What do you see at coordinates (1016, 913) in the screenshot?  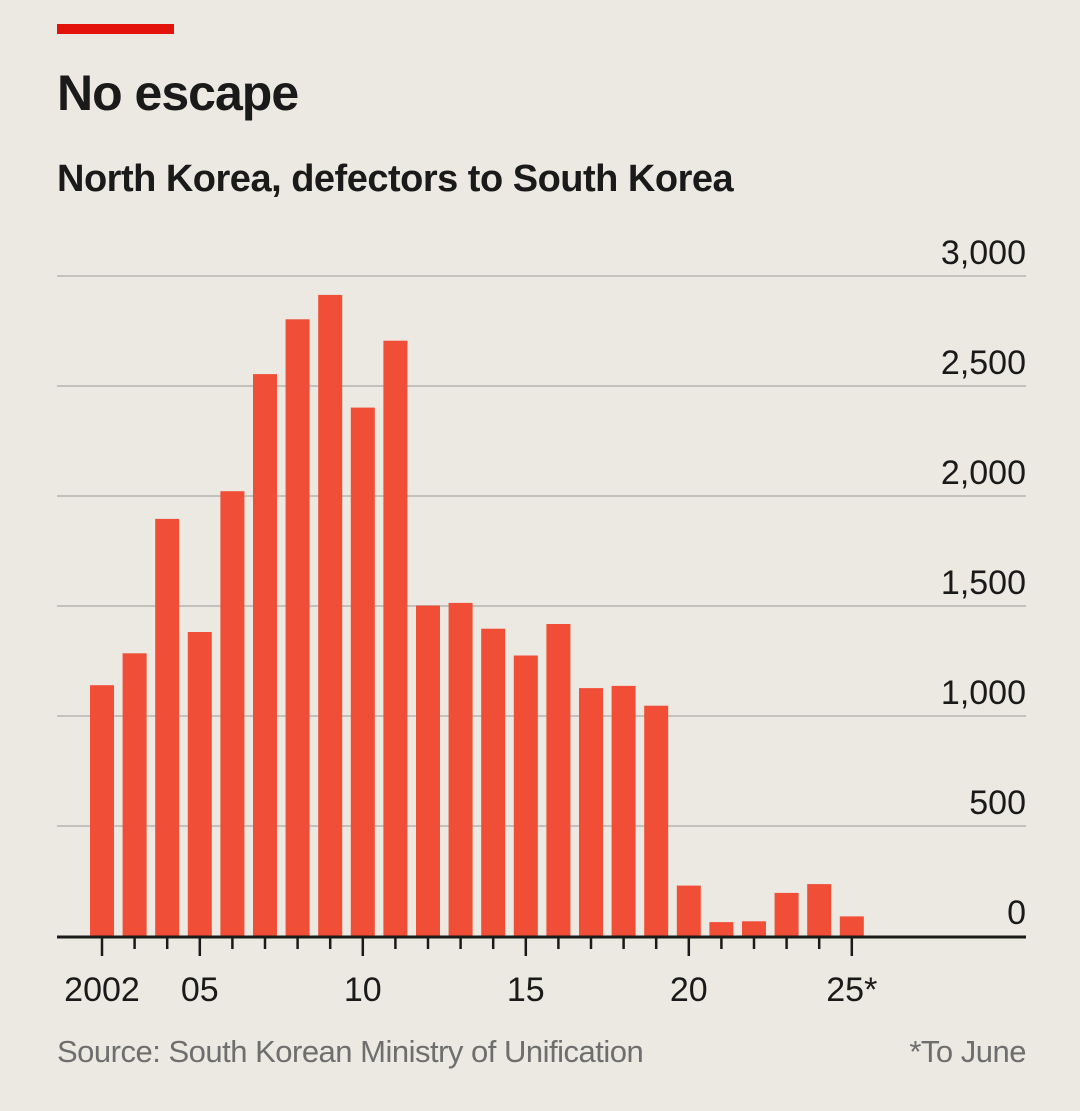 I see `y-tick-label: 0` at bounding box center [1016, 913].